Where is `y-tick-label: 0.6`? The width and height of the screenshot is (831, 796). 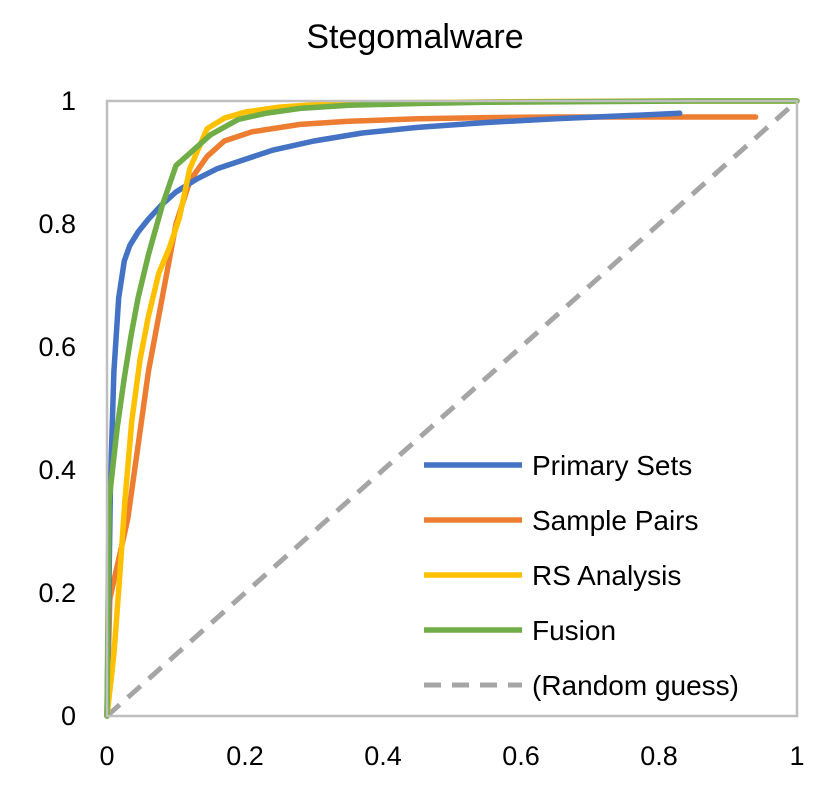
y-tick-label: 0.6 is located at coordinates (57, 347).